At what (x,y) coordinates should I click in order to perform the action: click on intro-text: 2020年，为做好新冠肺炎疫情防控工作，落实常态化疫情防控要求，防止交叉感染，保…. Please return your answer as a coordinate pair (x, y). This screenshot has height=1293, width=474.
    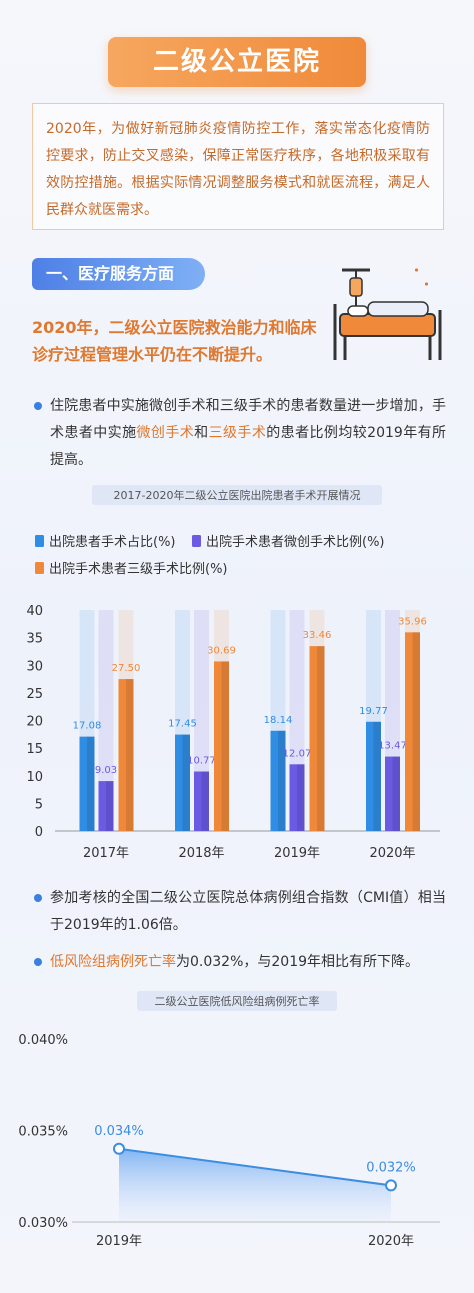
    Looking at the image, I should click on (238, 166).